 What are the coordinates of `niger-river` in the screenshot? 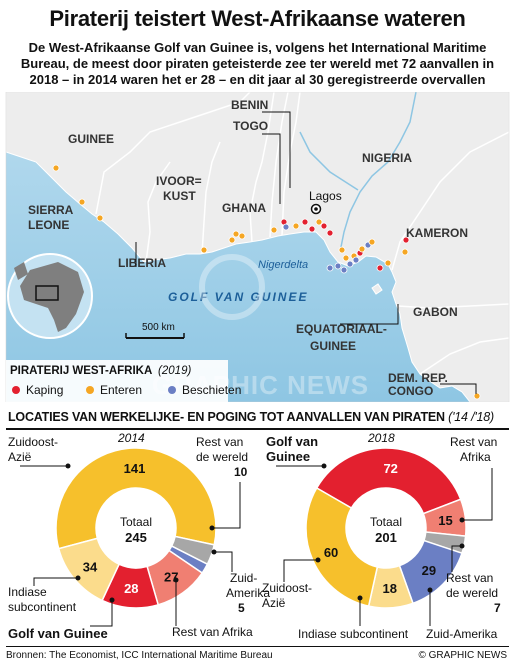 It's located at (358, 172).